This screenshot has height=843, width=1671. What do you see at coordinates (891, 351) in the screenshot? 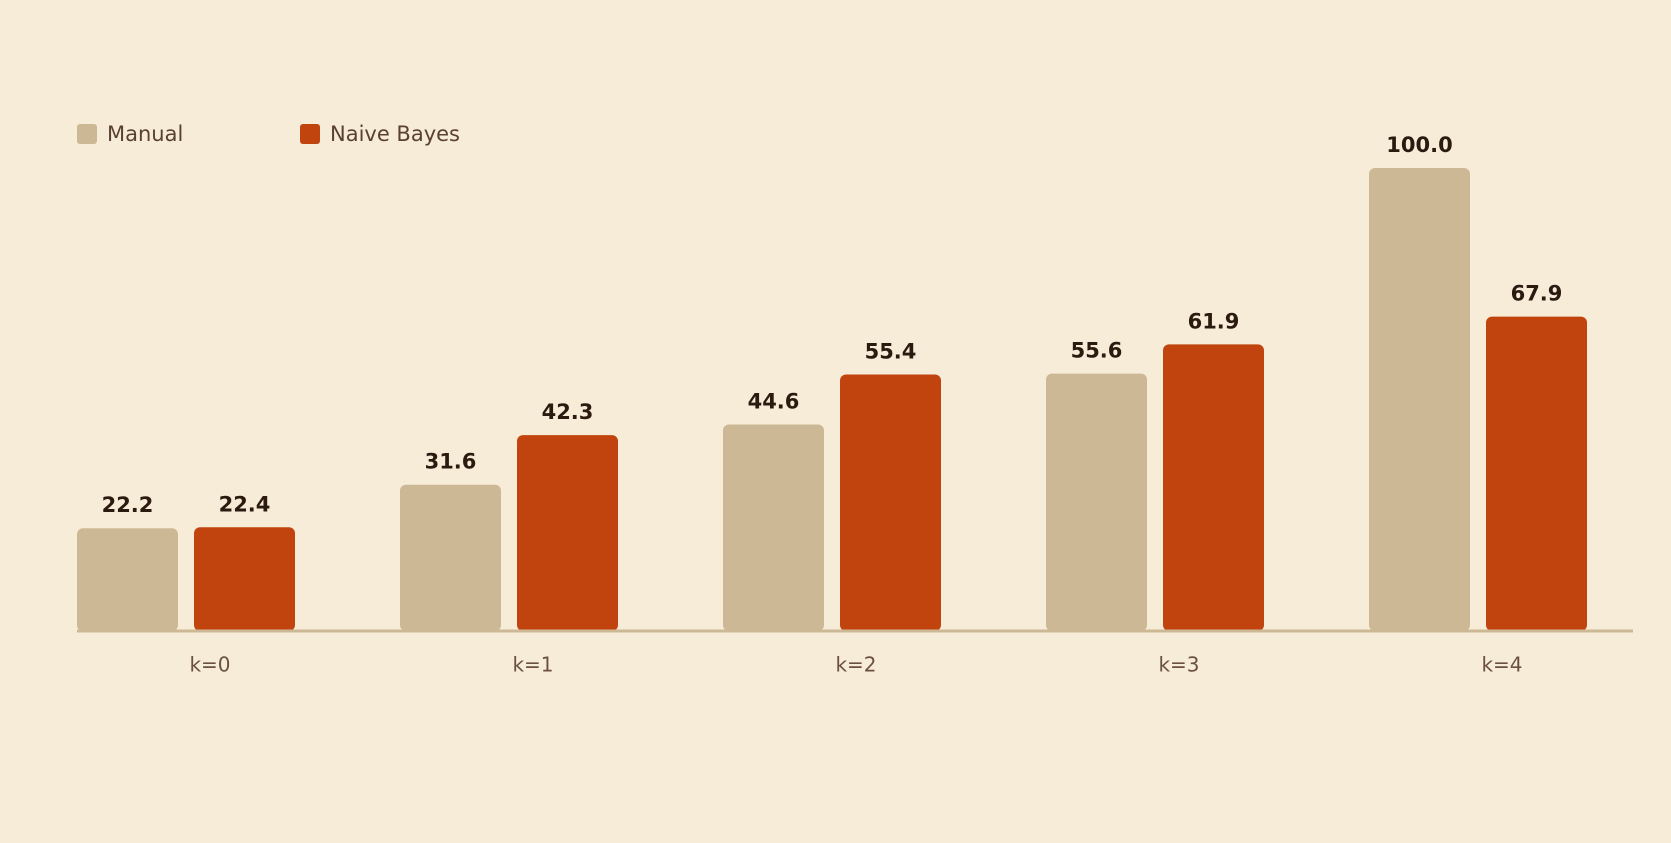
I see `value-label: 55.4` at bounding box center [891, 351].